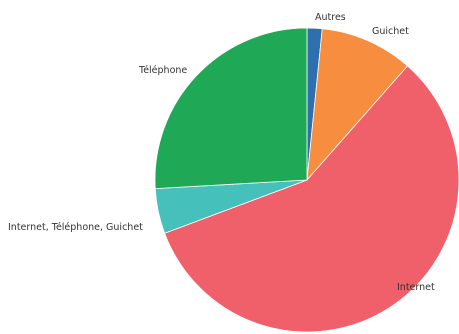 The height and width of the screenshot is (334, 459). What do you see at coordinates (390, 31) in the screenshot?
I see `slice-label-guichet: Guichet` at bounding box center [390, 31].